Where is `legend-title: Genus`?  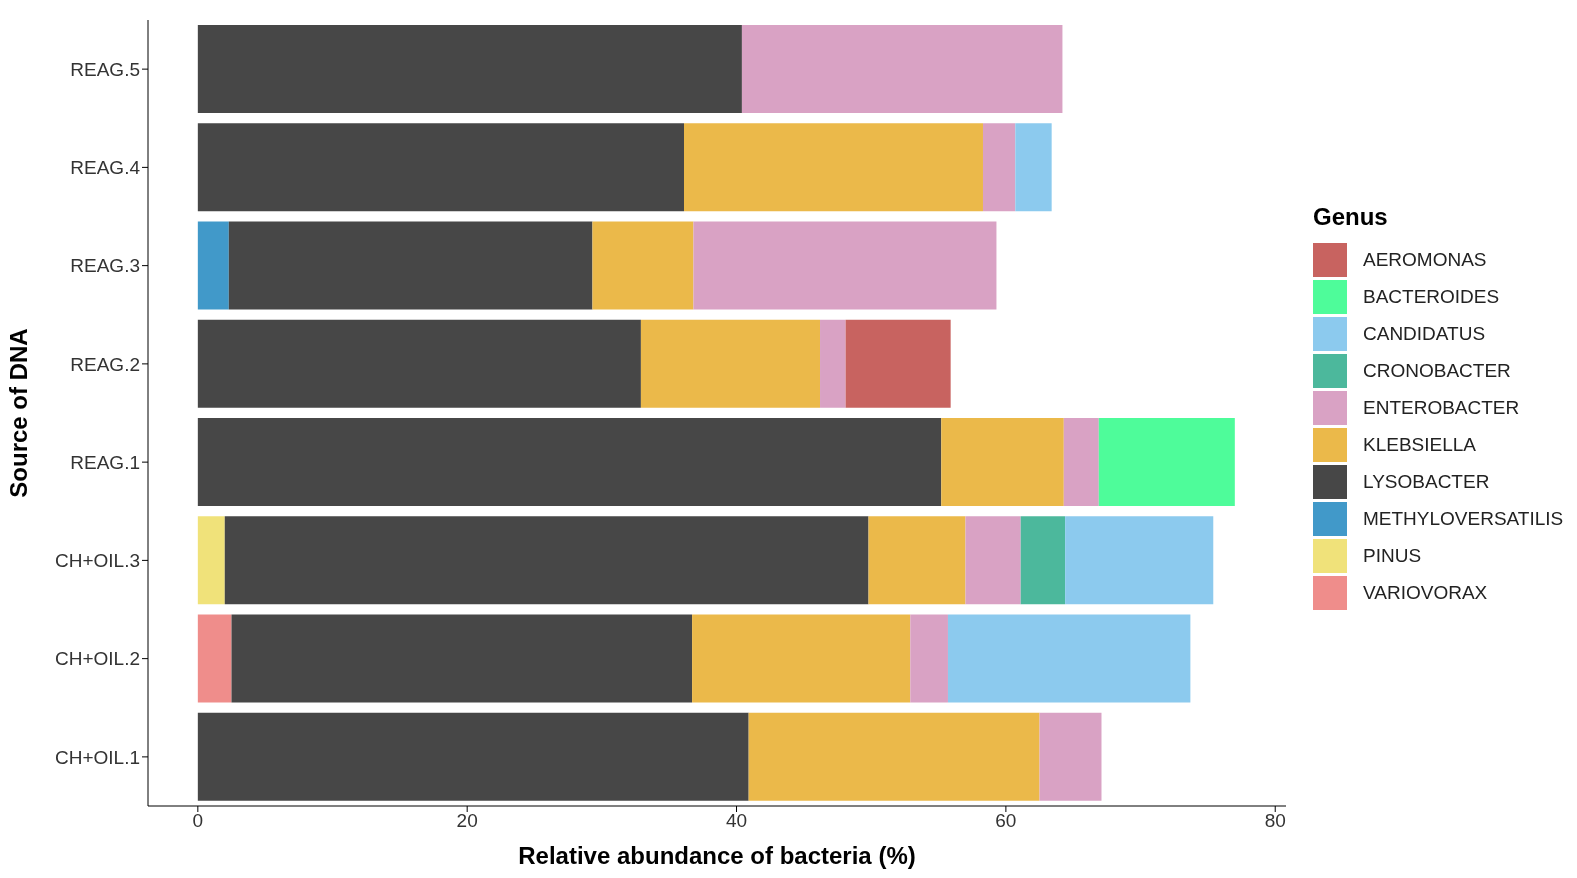 legend-title: Genus is located at coordinates (1351, 217).